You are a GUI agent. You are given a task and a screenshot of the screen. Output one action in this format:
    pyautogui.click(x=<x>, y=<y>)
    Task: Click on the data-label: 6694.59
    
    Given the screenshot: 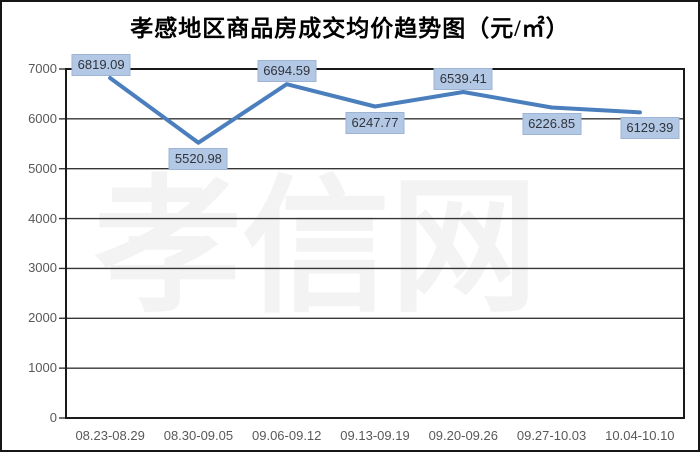 What is the action you would take?
    pyautogui.click(x=287, y=71)
    